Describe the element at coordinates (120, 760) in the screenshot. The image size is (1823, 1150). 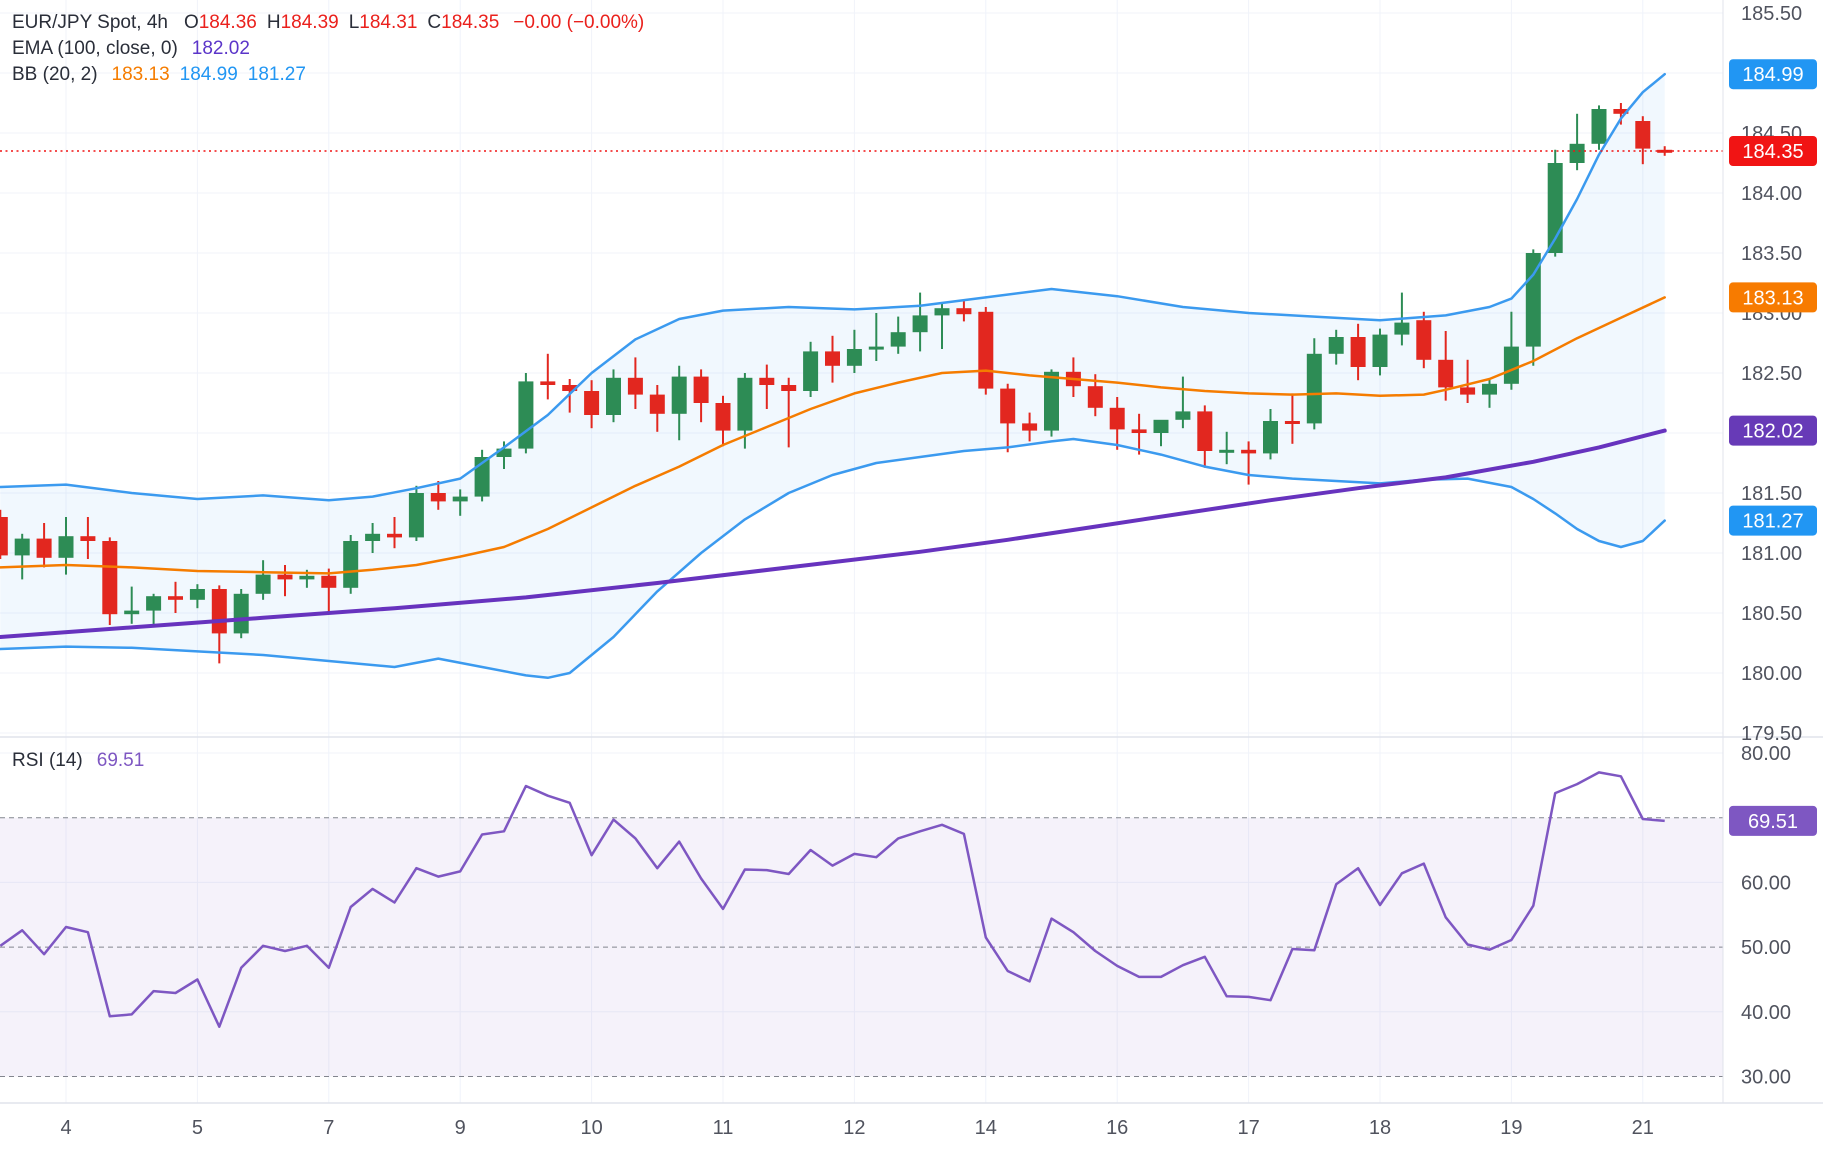
I see `rsi-legend-row-segment: 69.51` at that location.